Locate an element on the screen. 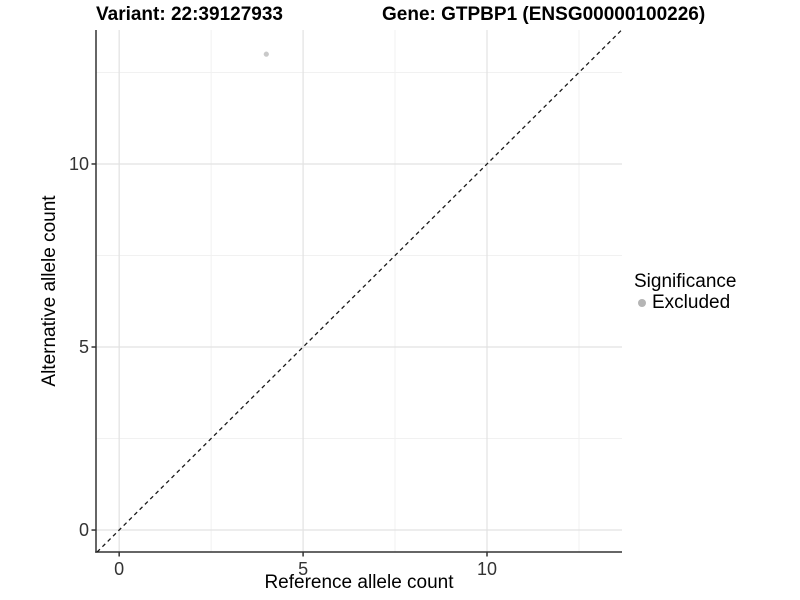  y-axis-title: Alternative allele count is located at coordinates (49, 291).